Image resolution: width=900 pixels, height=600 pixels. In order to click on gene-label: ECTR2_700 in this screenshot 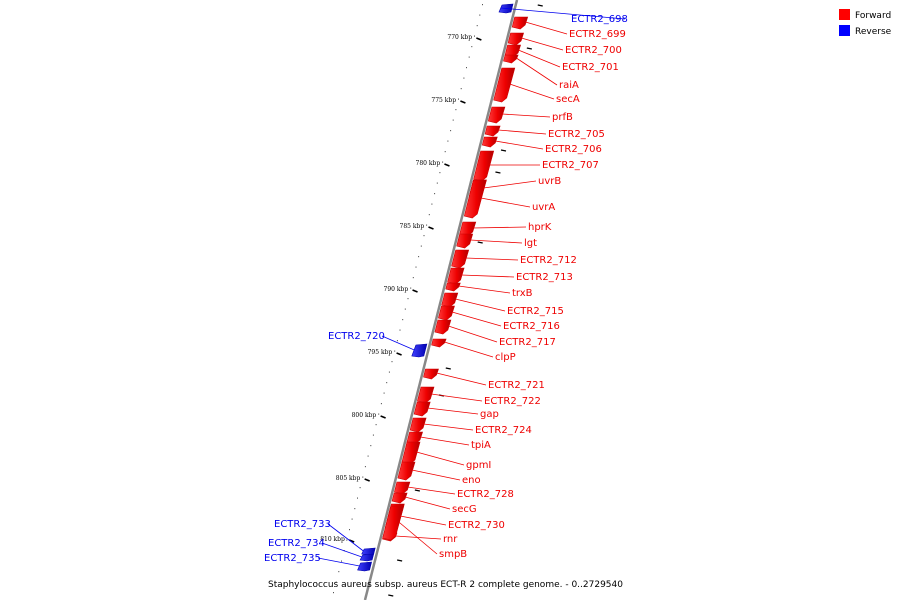, I will do `click(593, 50)`.